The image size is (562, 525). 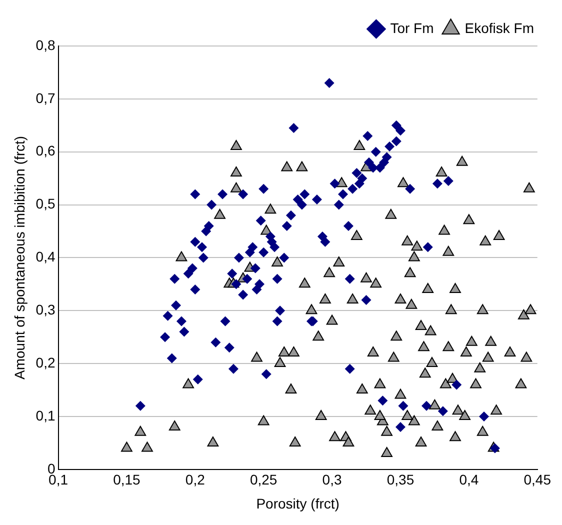 I want to click on y-tick-label: 0,3, so click(x=46, y=309).